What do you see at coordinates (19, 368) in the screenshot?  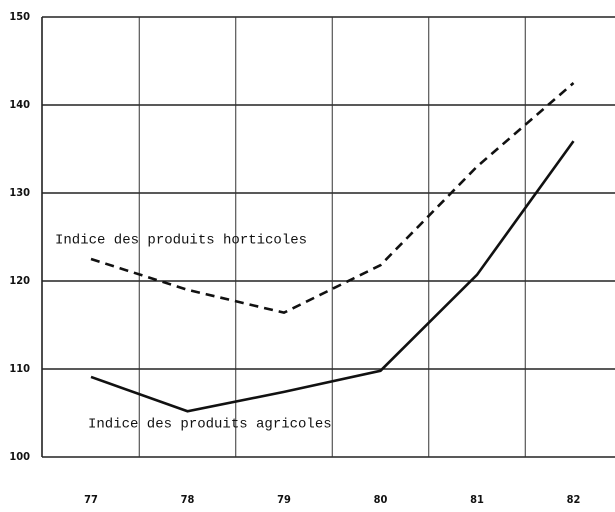 I see `y-tick-label: 110` at bounding box center [19, 368].